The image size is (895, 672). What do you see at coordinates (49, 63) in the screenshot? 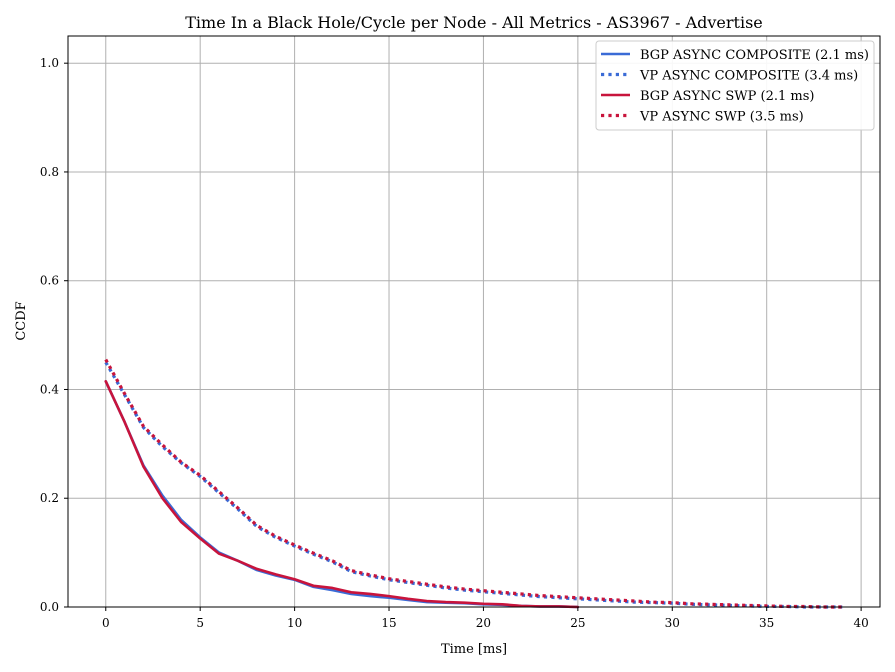
I see `y-tick-label: 1.0` at bounding box center [49, 63].